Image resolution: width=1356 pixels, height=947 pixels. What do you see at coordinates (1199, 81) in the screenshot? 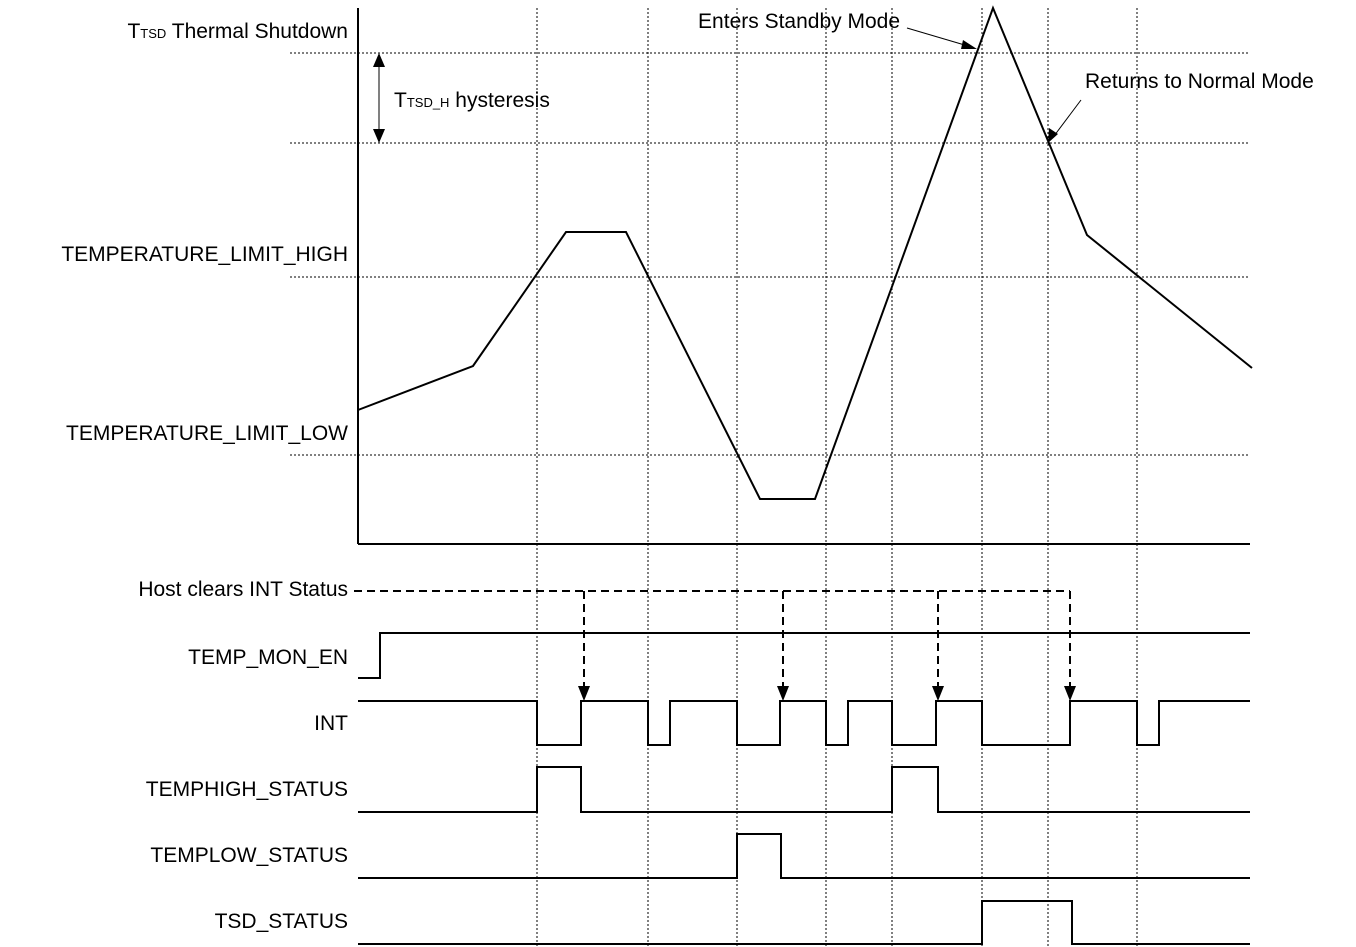
I see `returns-normal-label: Returns to Normal Mode` at bounding box center [1199, 81].